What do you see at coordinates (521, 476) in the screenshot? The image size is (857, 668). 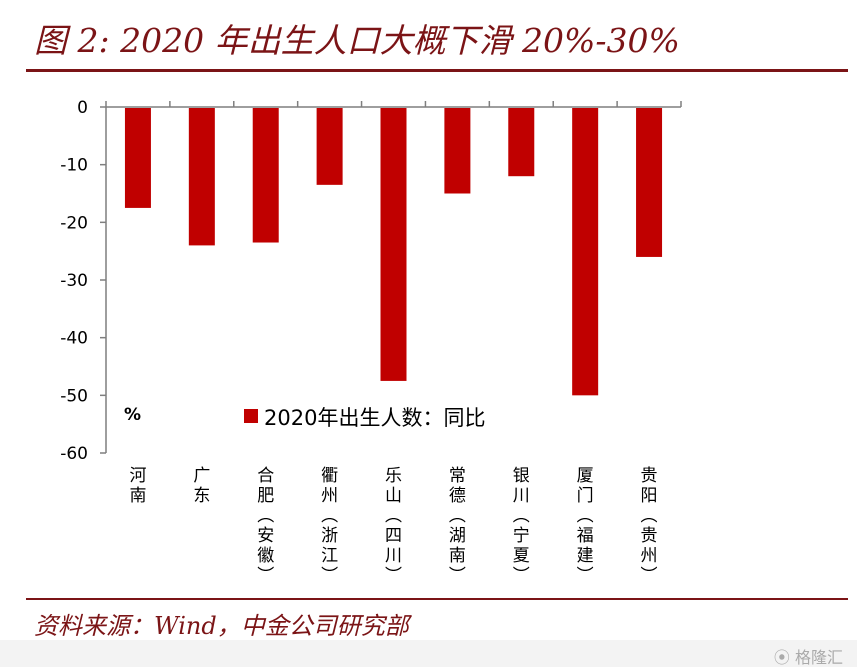 I see `x-category-label-char: 银` at bounding box center [521, 476].